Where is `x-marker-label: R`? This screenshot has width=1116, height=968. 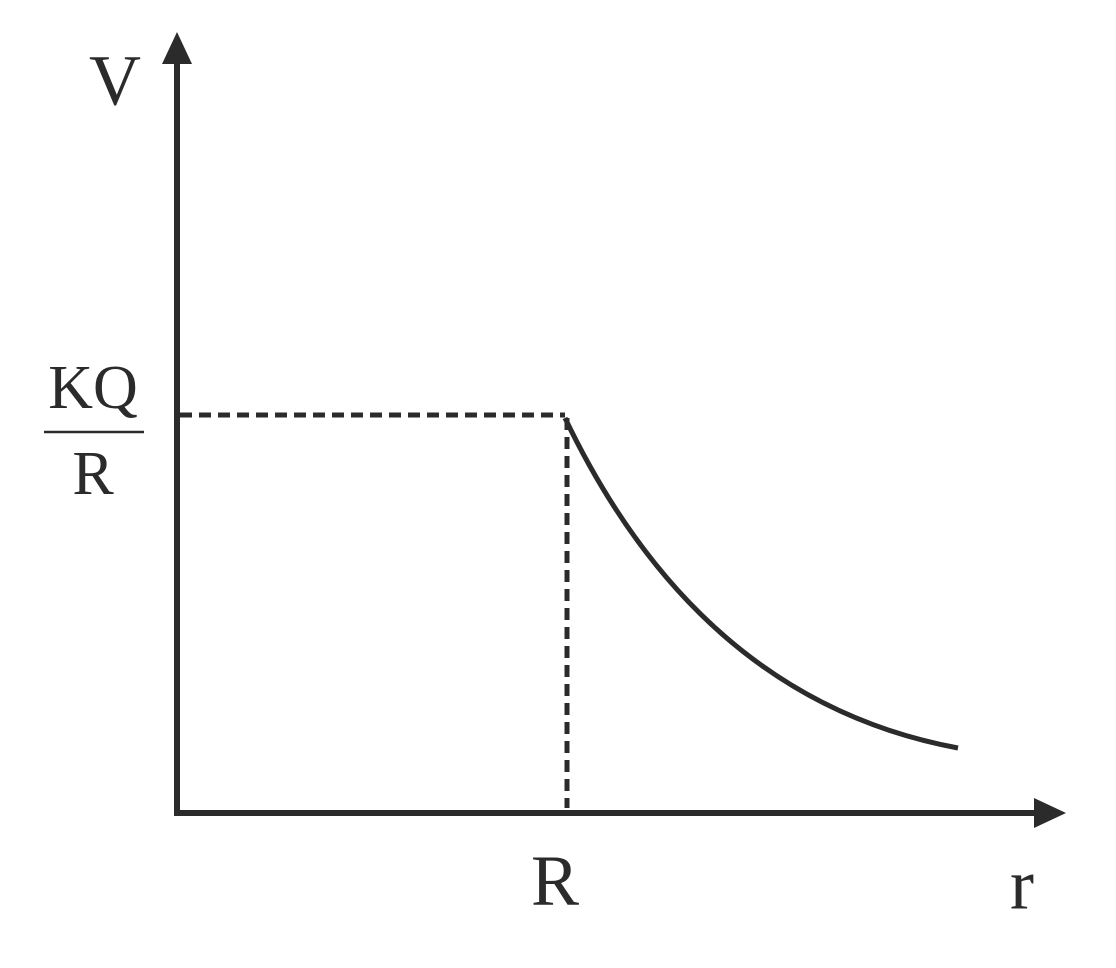 x-marker-label: R is located at coordinates (555, 881).